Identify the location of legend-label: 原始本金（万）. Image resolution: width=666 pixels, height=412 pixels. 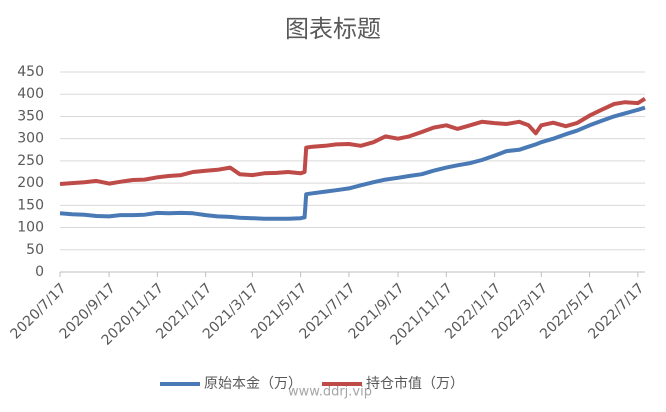
(253, 384).